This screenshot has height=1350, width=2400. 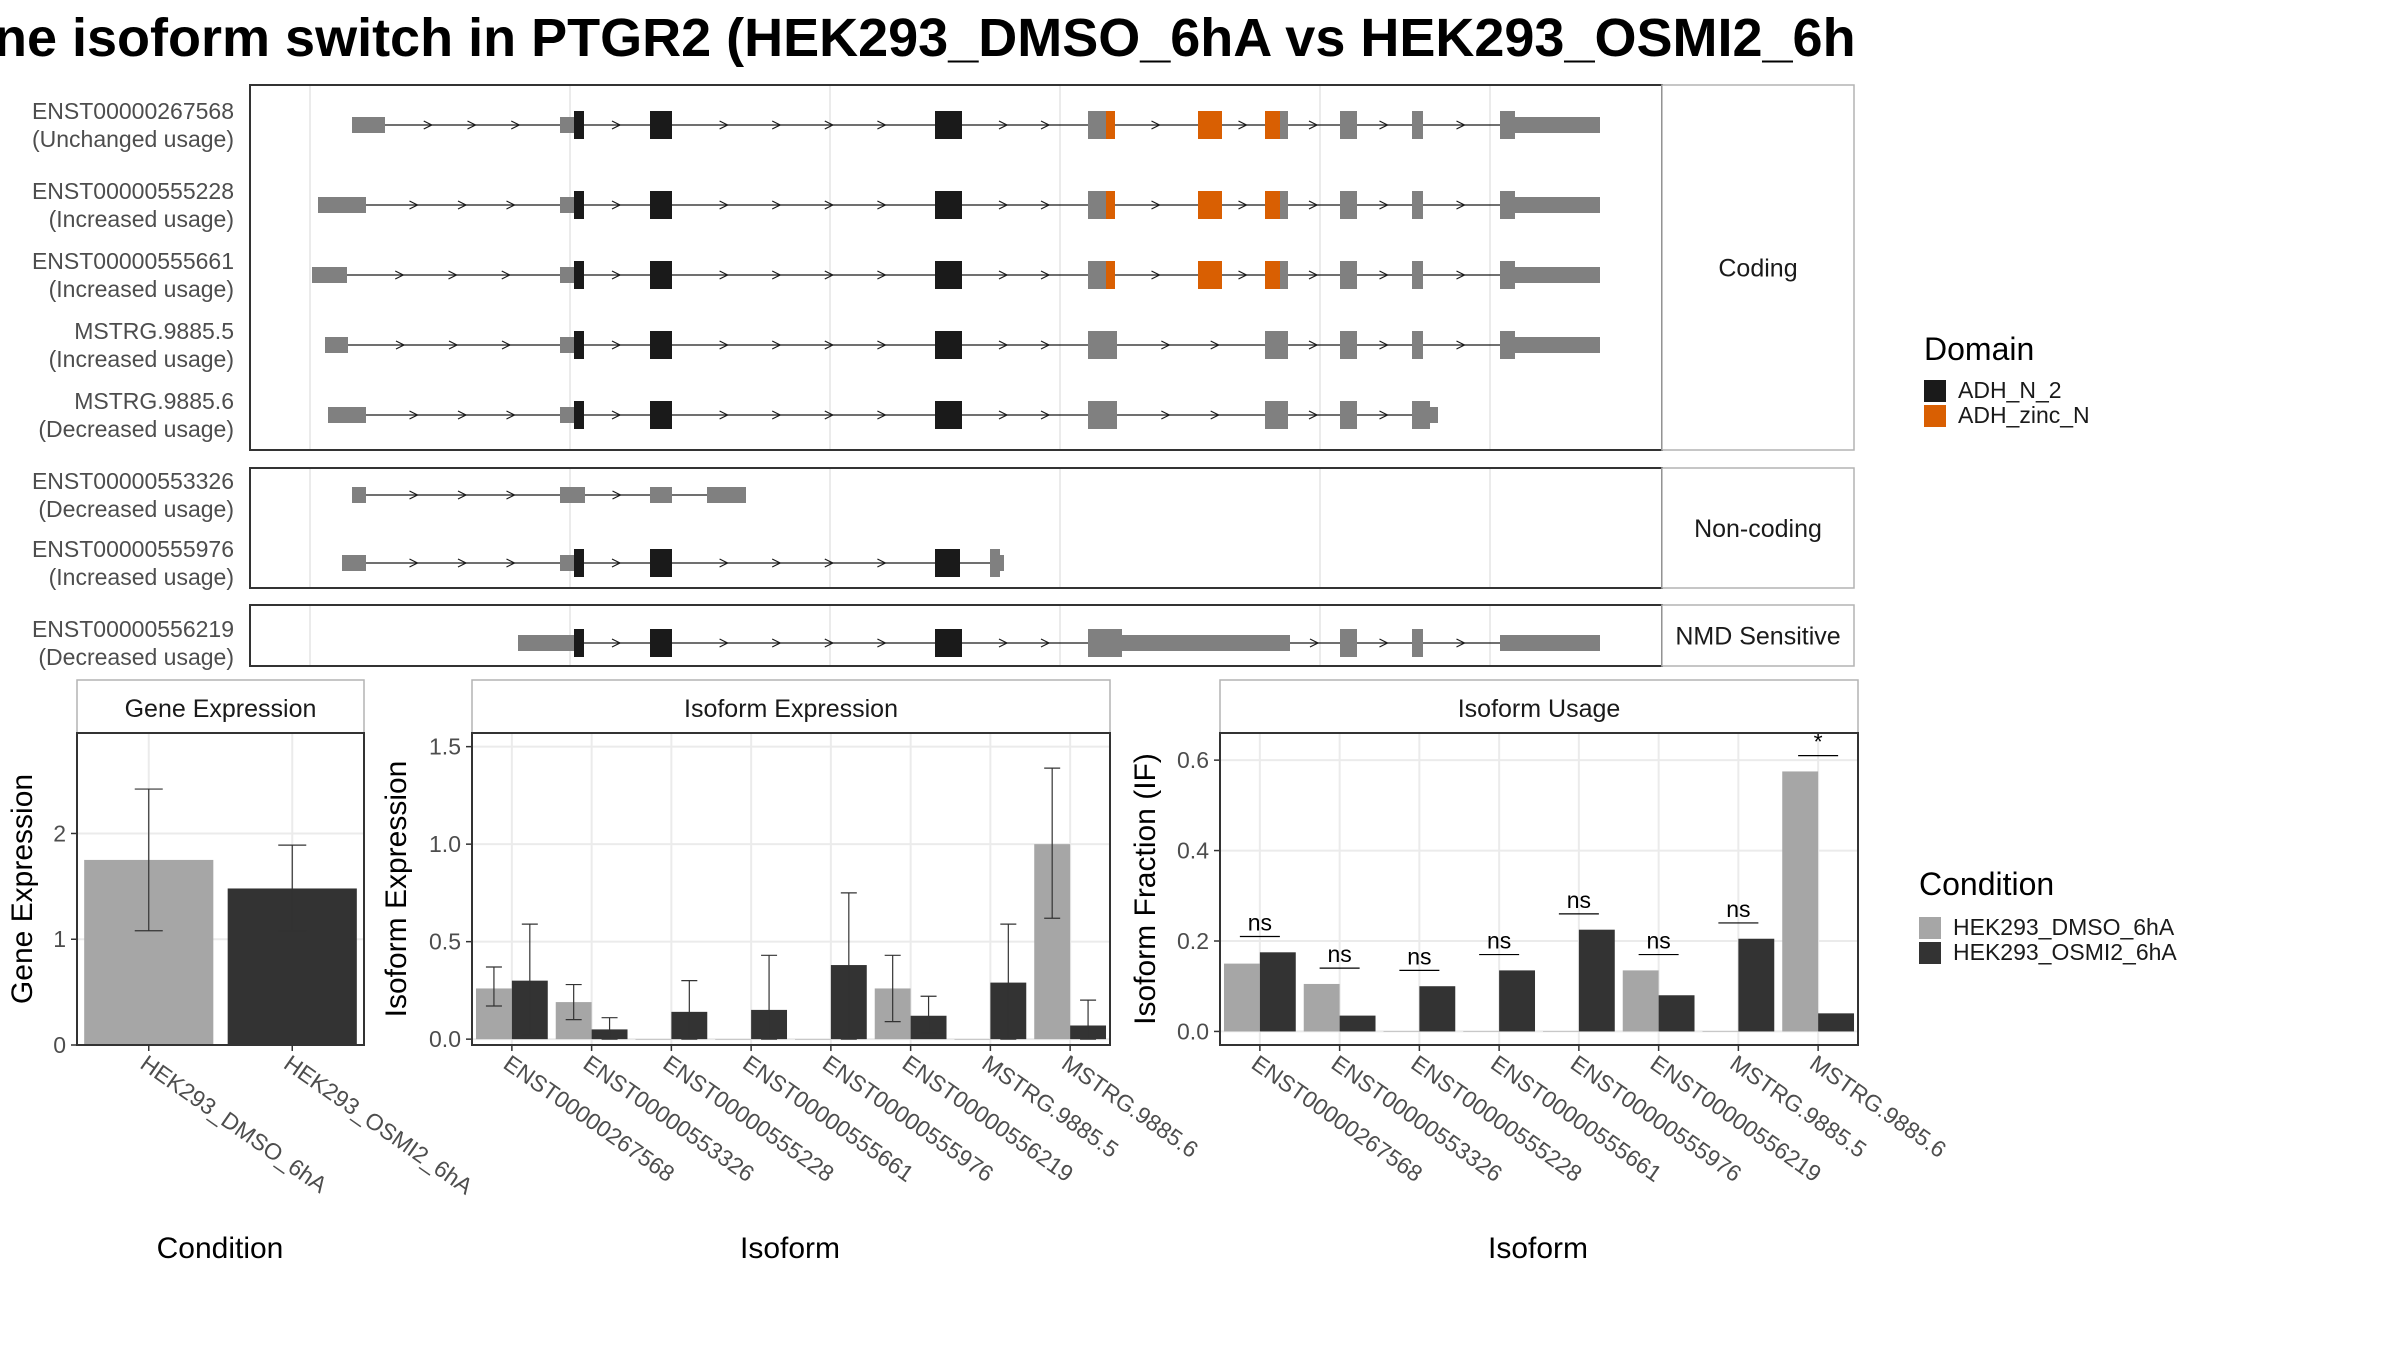 I want to click on y-tick-label: 1.5, so click(x=445, y=747).